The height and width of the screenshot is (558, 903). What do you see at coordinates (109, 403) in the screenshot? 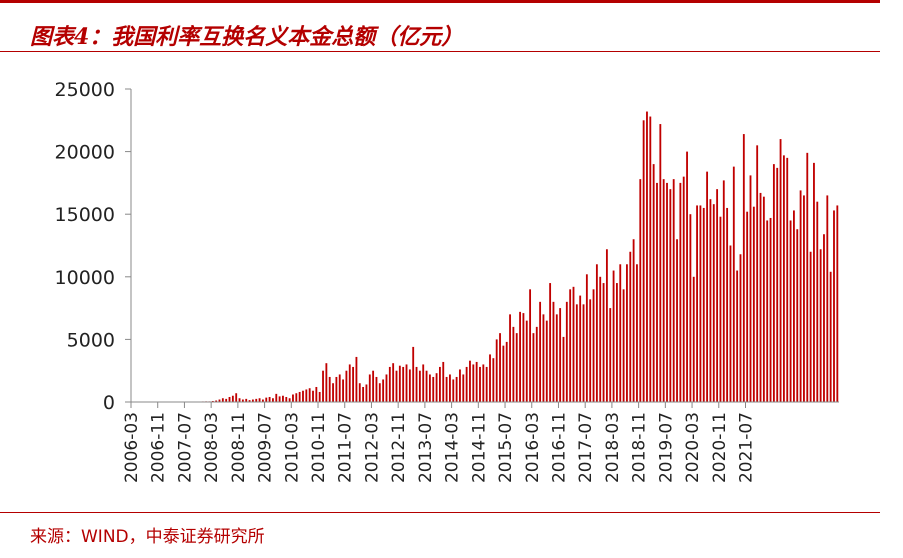
I see `y-tick-label: 0` at bounding box center [109, 403].